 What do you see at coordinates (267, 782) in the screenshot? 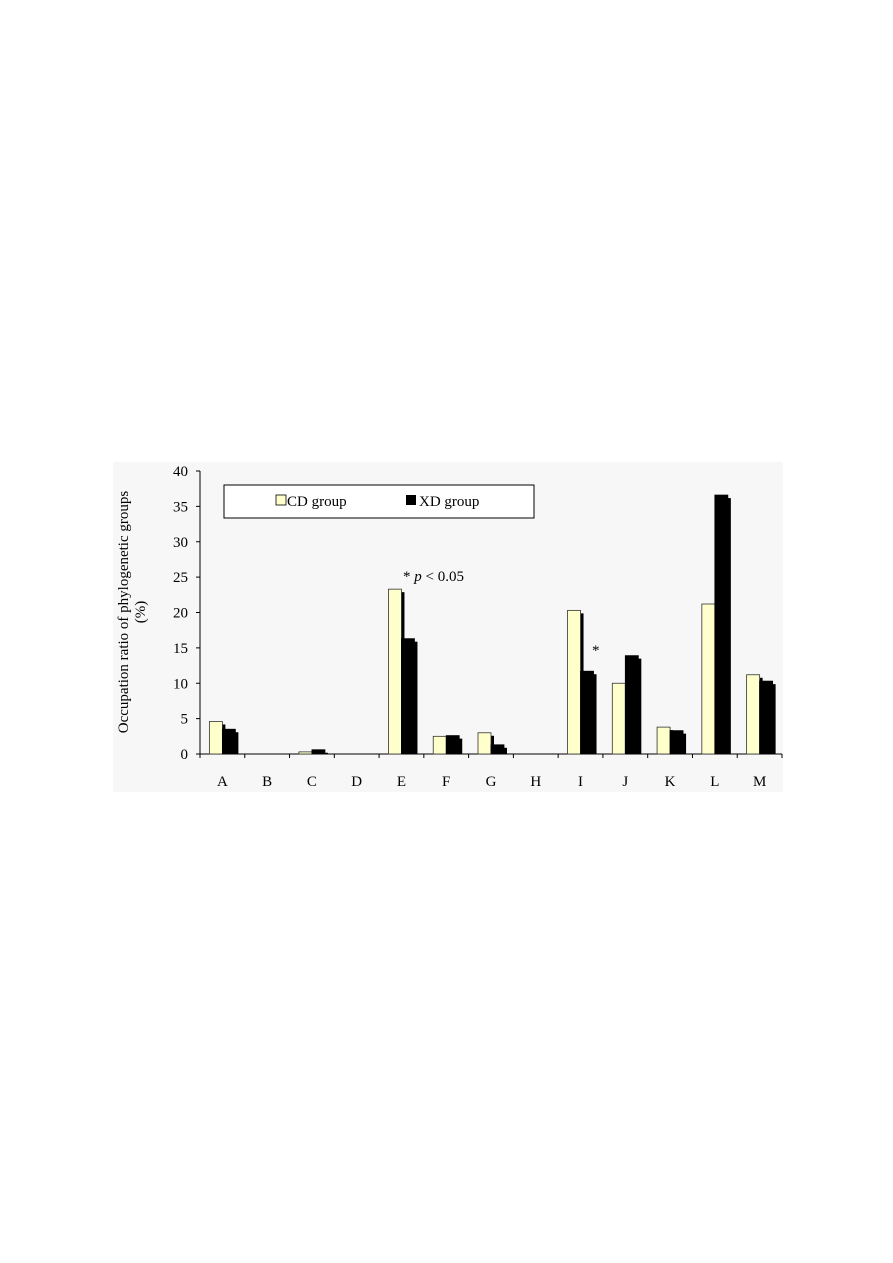
I see `x-tick-label: B` at bounding box center [267, 782].